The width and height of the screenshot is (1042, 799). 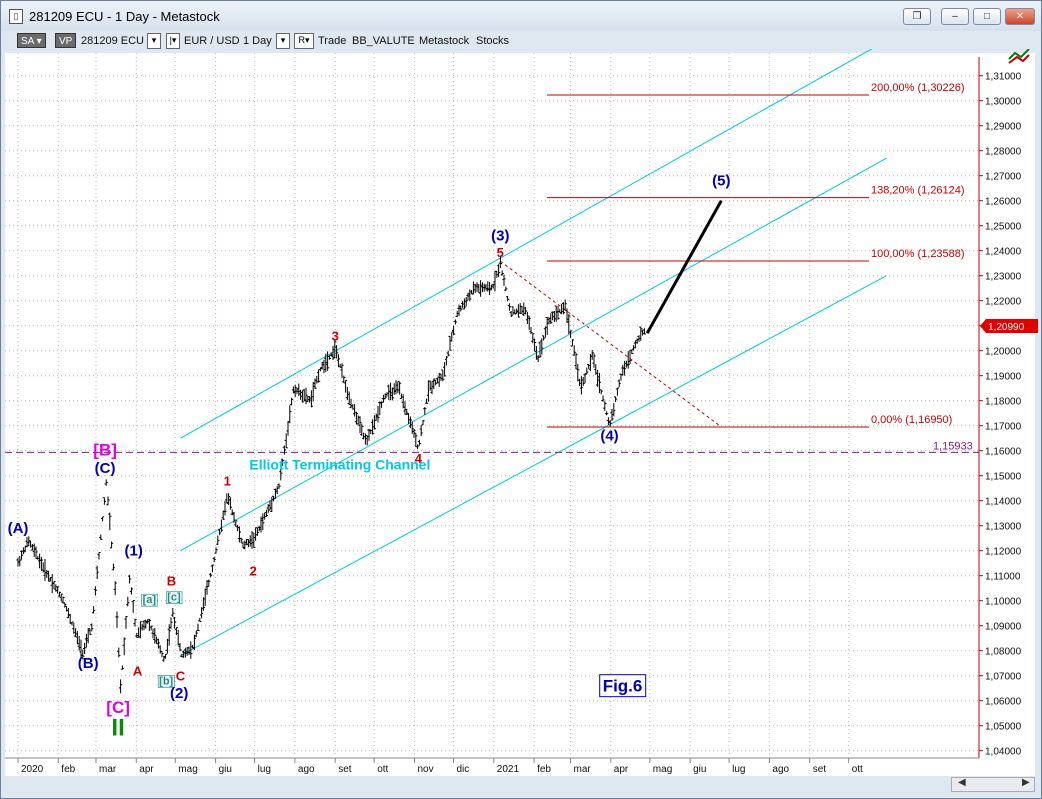 I want to click on symbol-label: 281209 ECU, so click(x=112, y=41).